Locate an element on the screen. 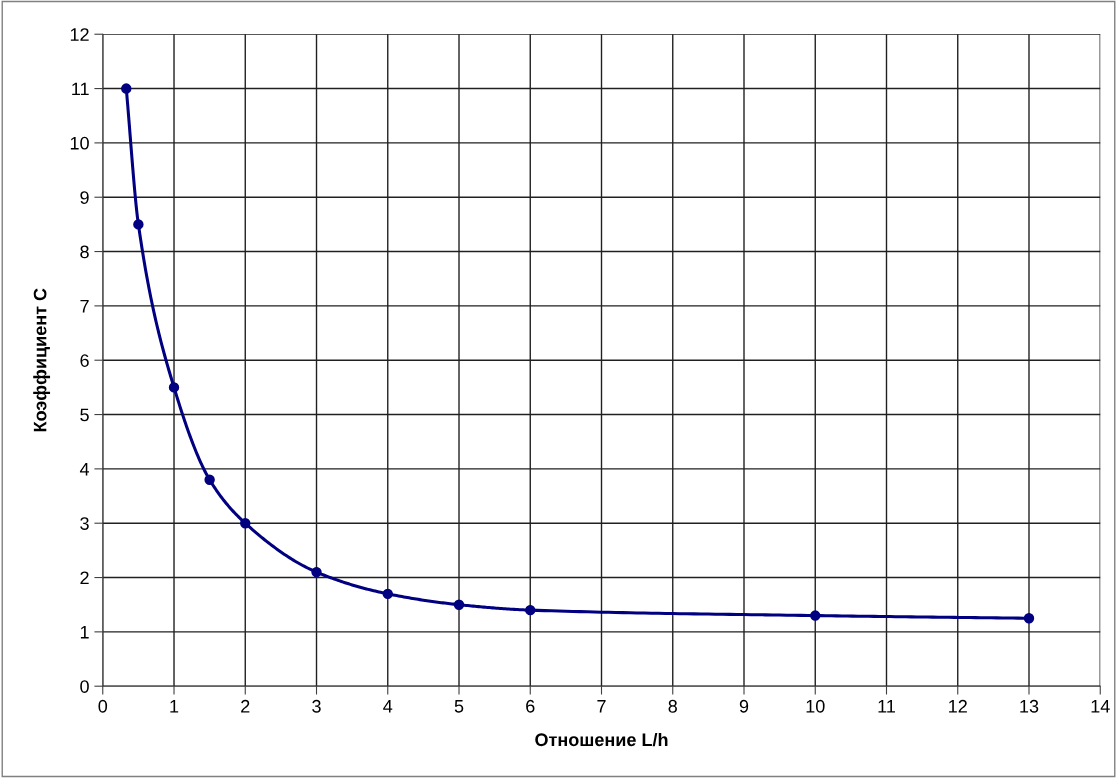 The width and height of the screenshot is (1117, 778). x-tick-label: 14 is located at coordinates (1100, 706).